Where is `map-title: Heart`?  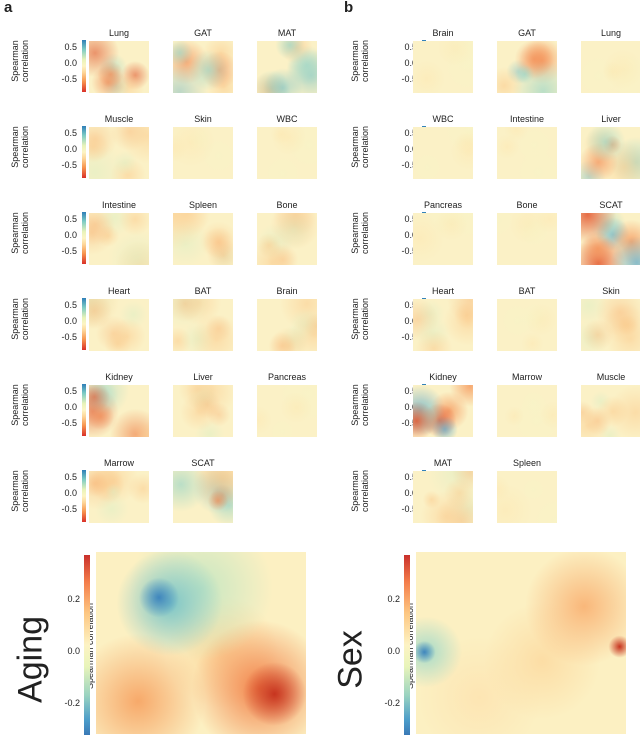
map-title: Heart is located at coordinates (118, 291).